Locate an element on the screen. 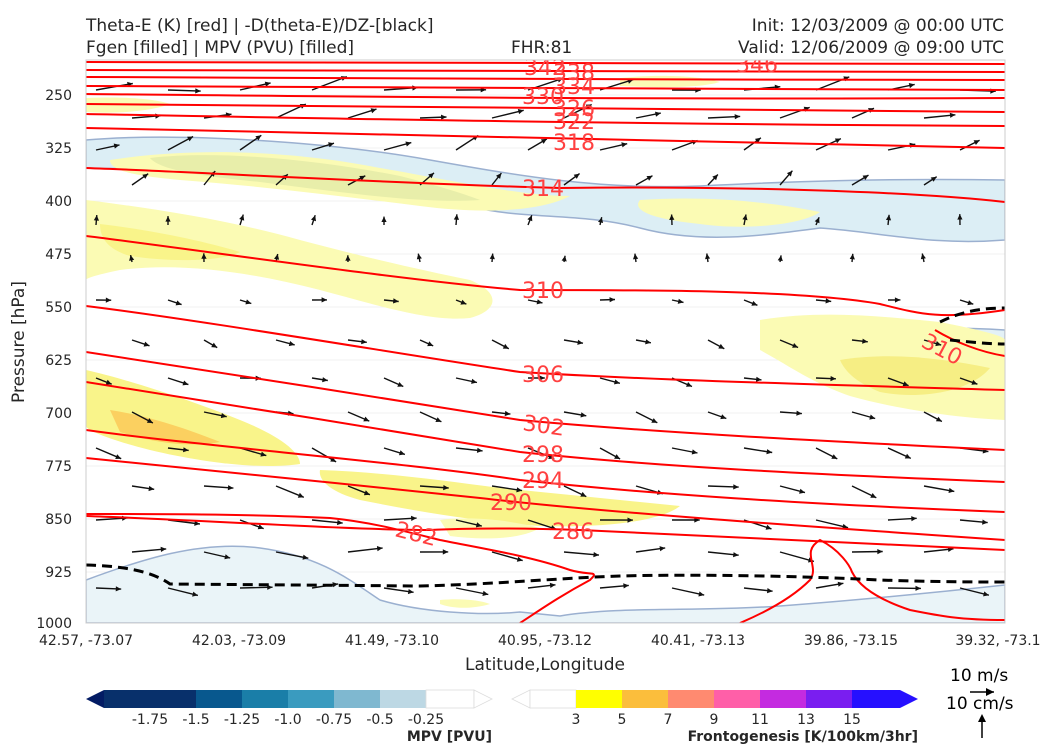 The image size is (1050, 750). y-tick-label: 250 is located at coordinates (58, 96).